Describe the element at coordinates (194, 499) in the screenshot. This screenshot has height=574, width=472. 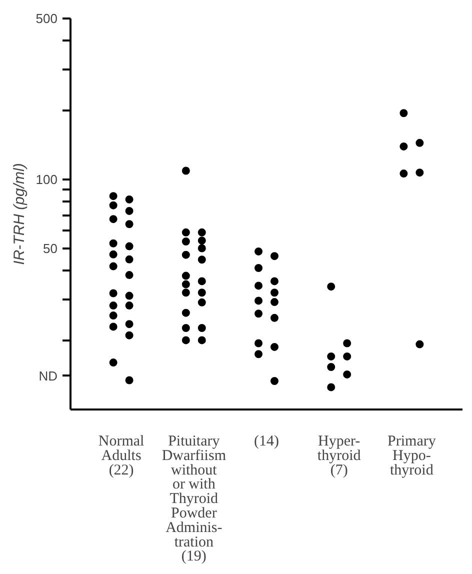
I see `category-label: Pituitary Dwarfiism without or with Thyroid Powder Adminis- tration (19)` at that location.